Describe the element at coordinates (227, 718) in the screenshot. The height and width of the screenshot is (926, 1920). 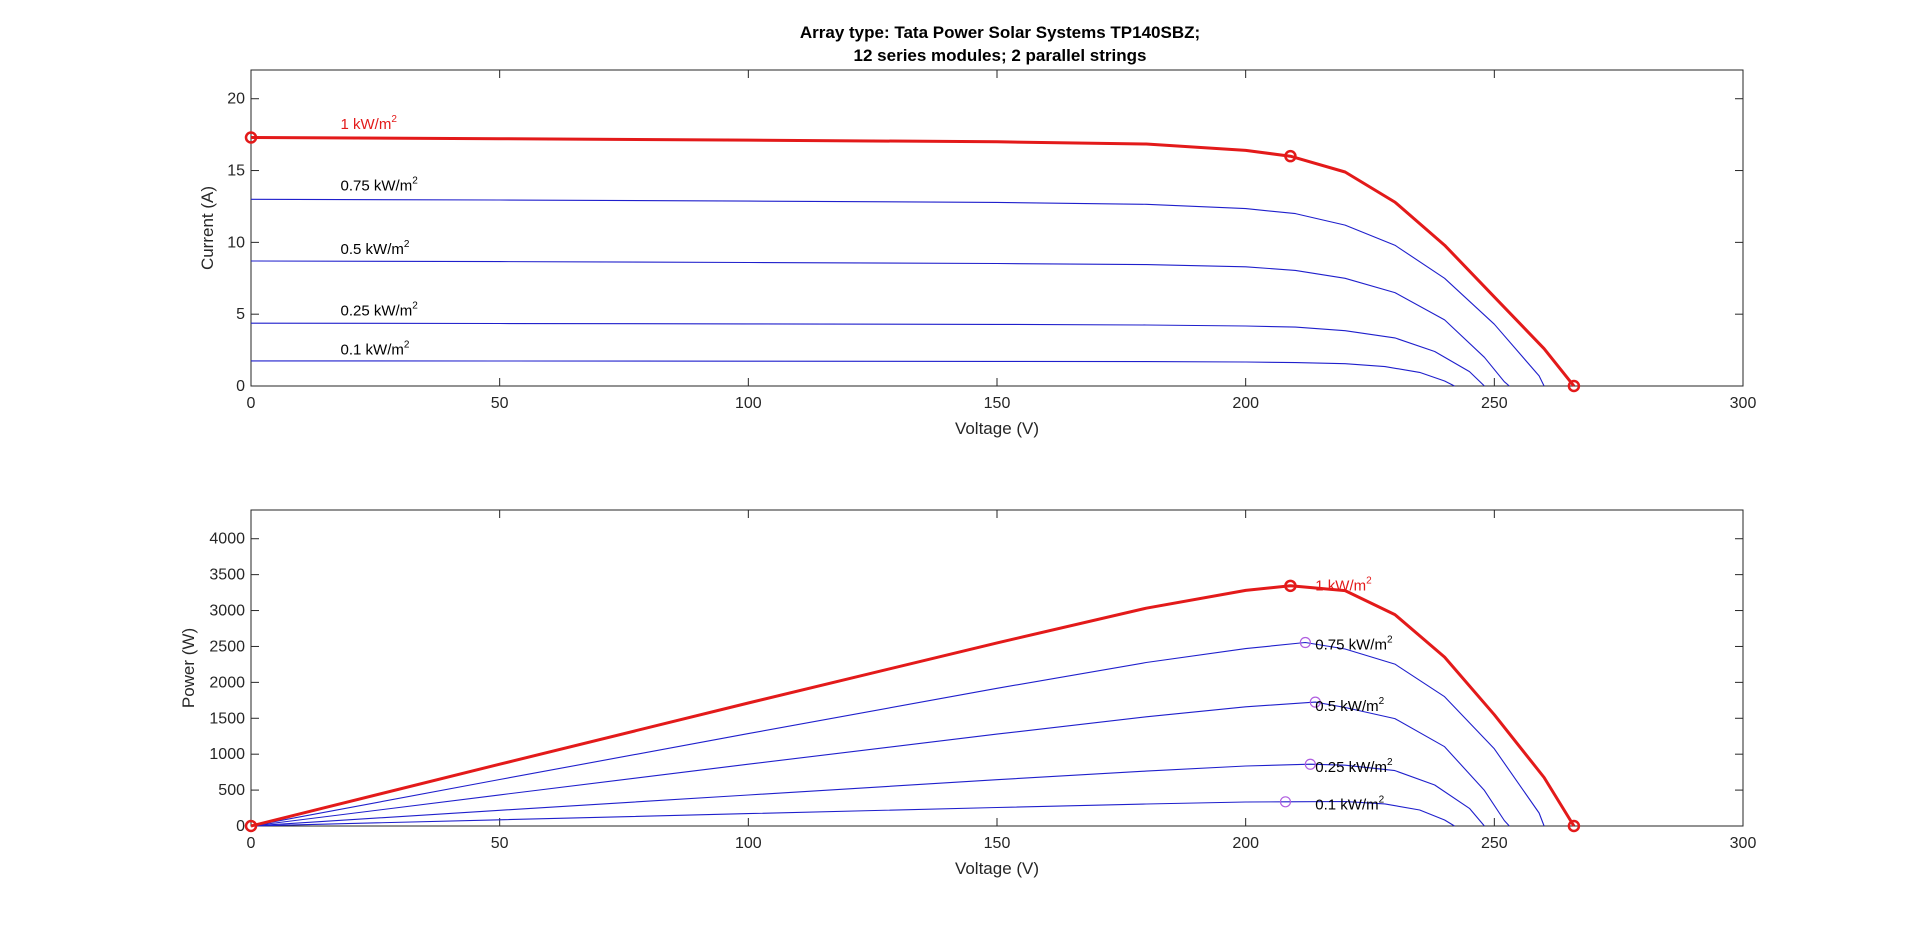
I see `y-tick-label: 1500` at that location.